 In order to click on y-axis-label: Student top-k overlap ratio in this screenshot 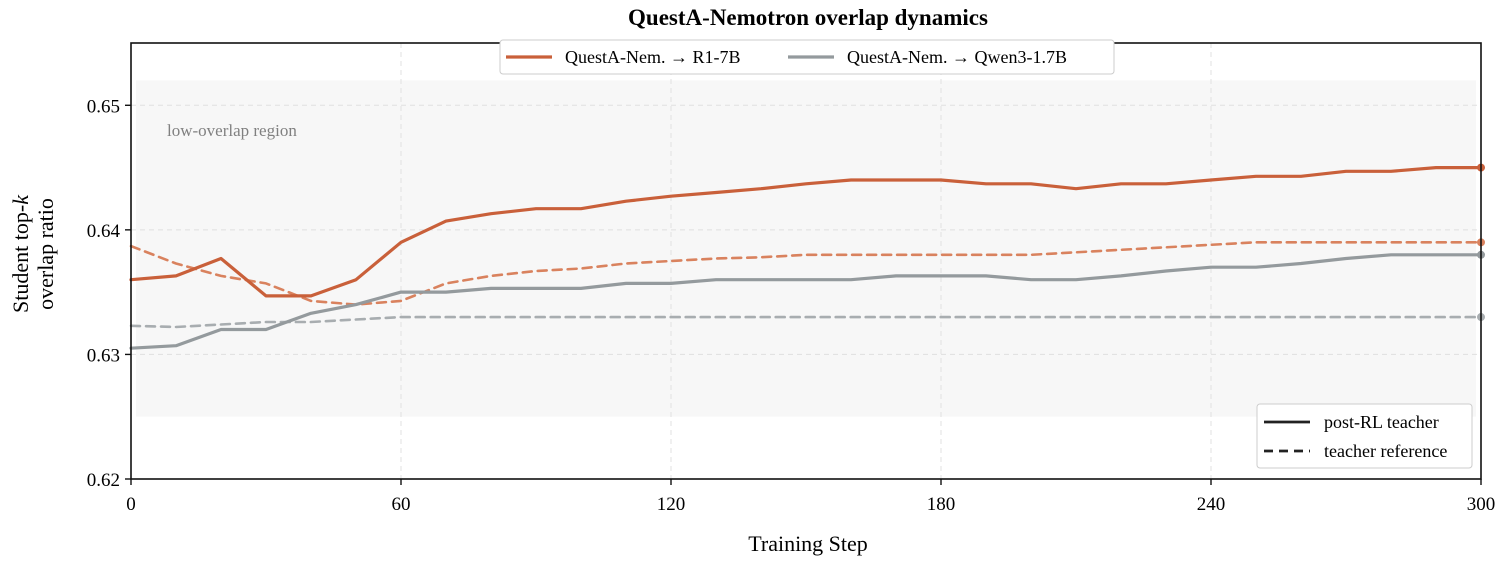, I will do `click(33, 253)`.